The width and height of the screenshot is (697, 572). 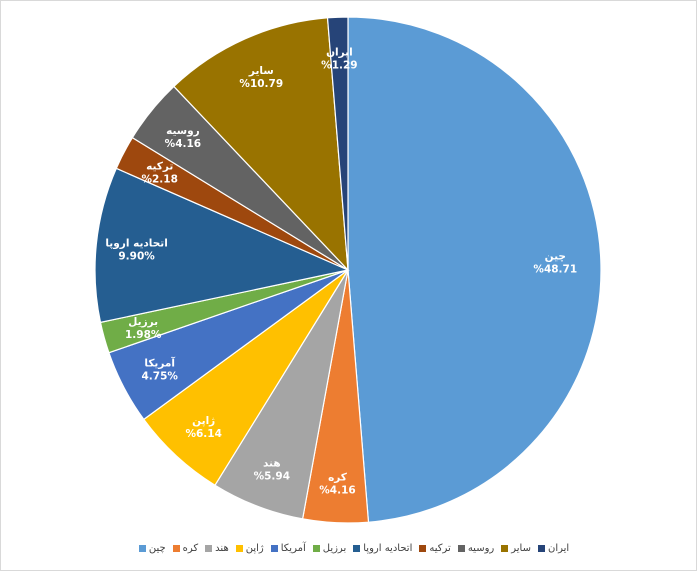 I want to click on data-label-10: ایران %1.29, so click(x=339, y=59).